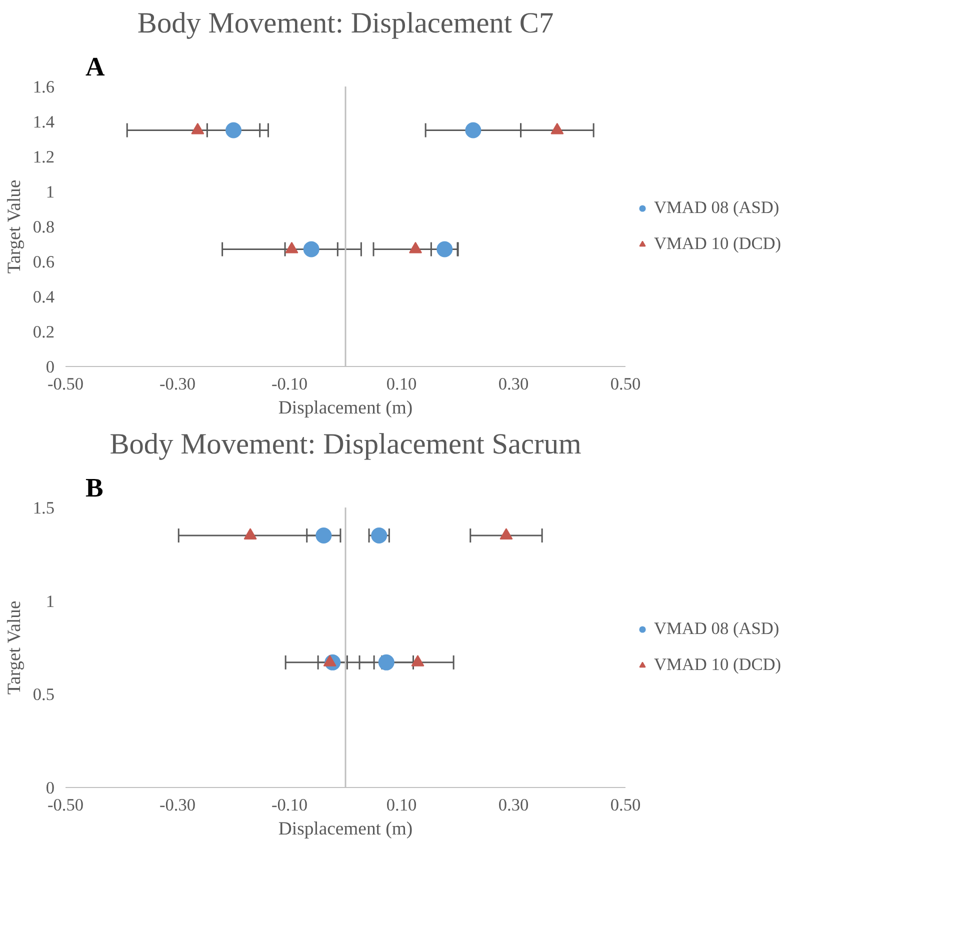 Image resolution: width=964 pixels, height=949 pixels. What do you see at coordinates (43, 262) in the screenshot?
I see `y-tick-label: 0.6` at bounding box center [43, 262].